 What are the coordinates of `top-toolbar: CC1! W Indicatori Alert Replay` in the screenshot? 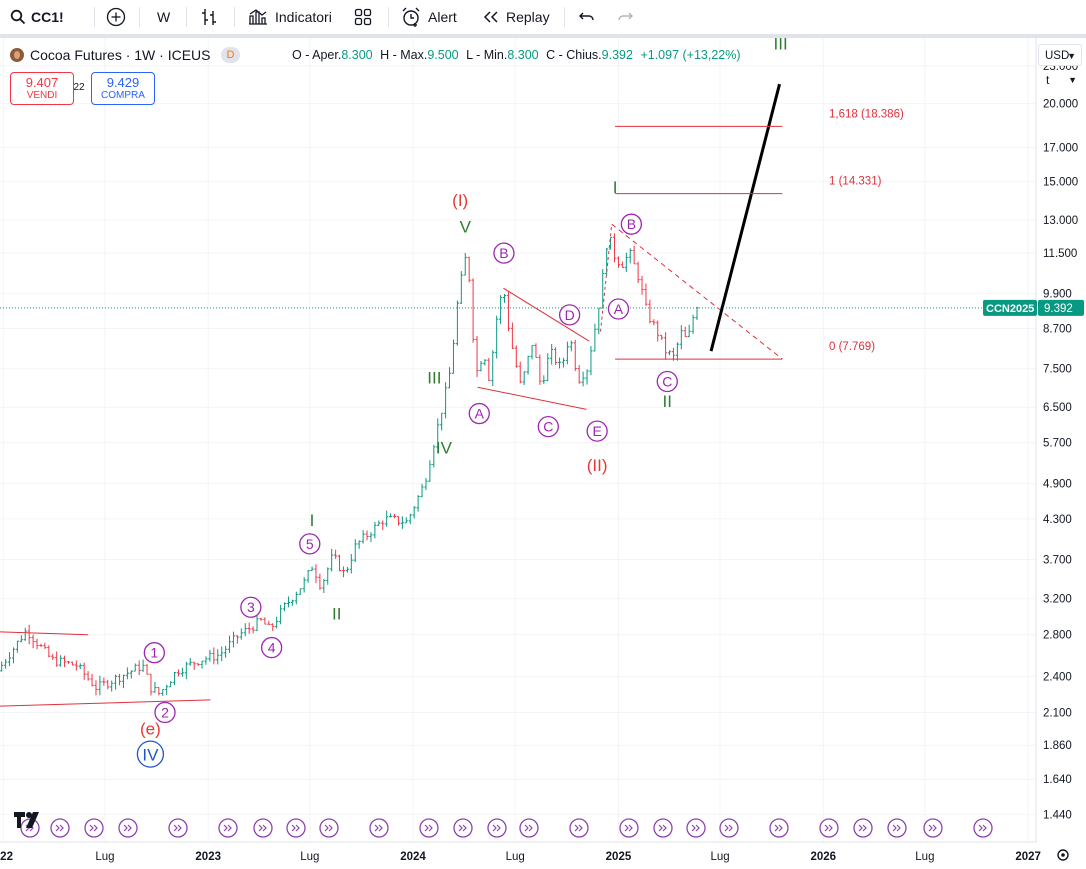 It's located at (543, 19).